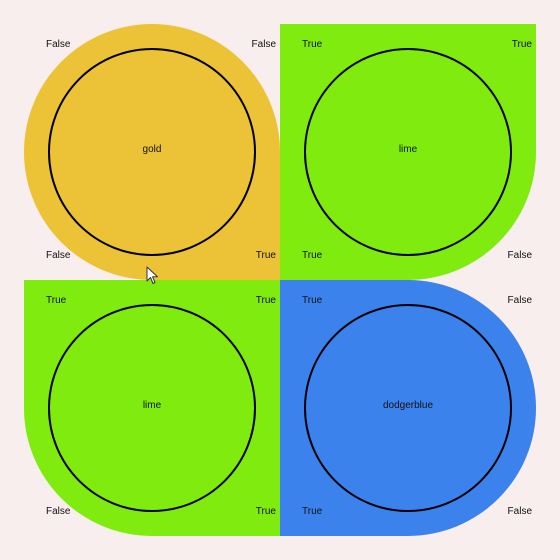  I want to click on corner-top-left-flag: False, so click(58, 44).